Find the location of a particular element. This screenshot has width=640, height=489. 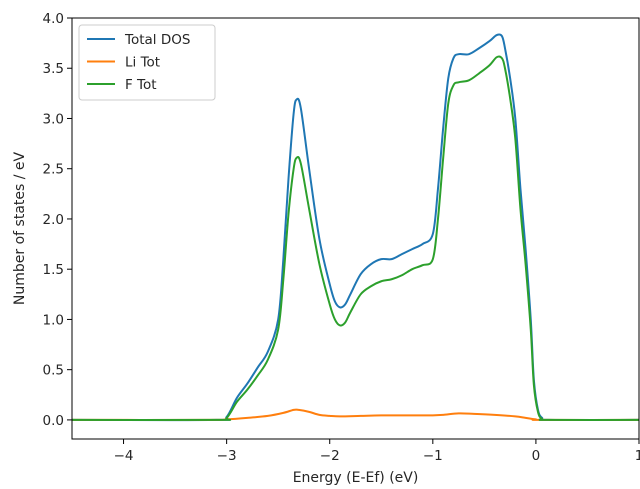

legend-label: Total DOS is located at coordinates (157, 40).